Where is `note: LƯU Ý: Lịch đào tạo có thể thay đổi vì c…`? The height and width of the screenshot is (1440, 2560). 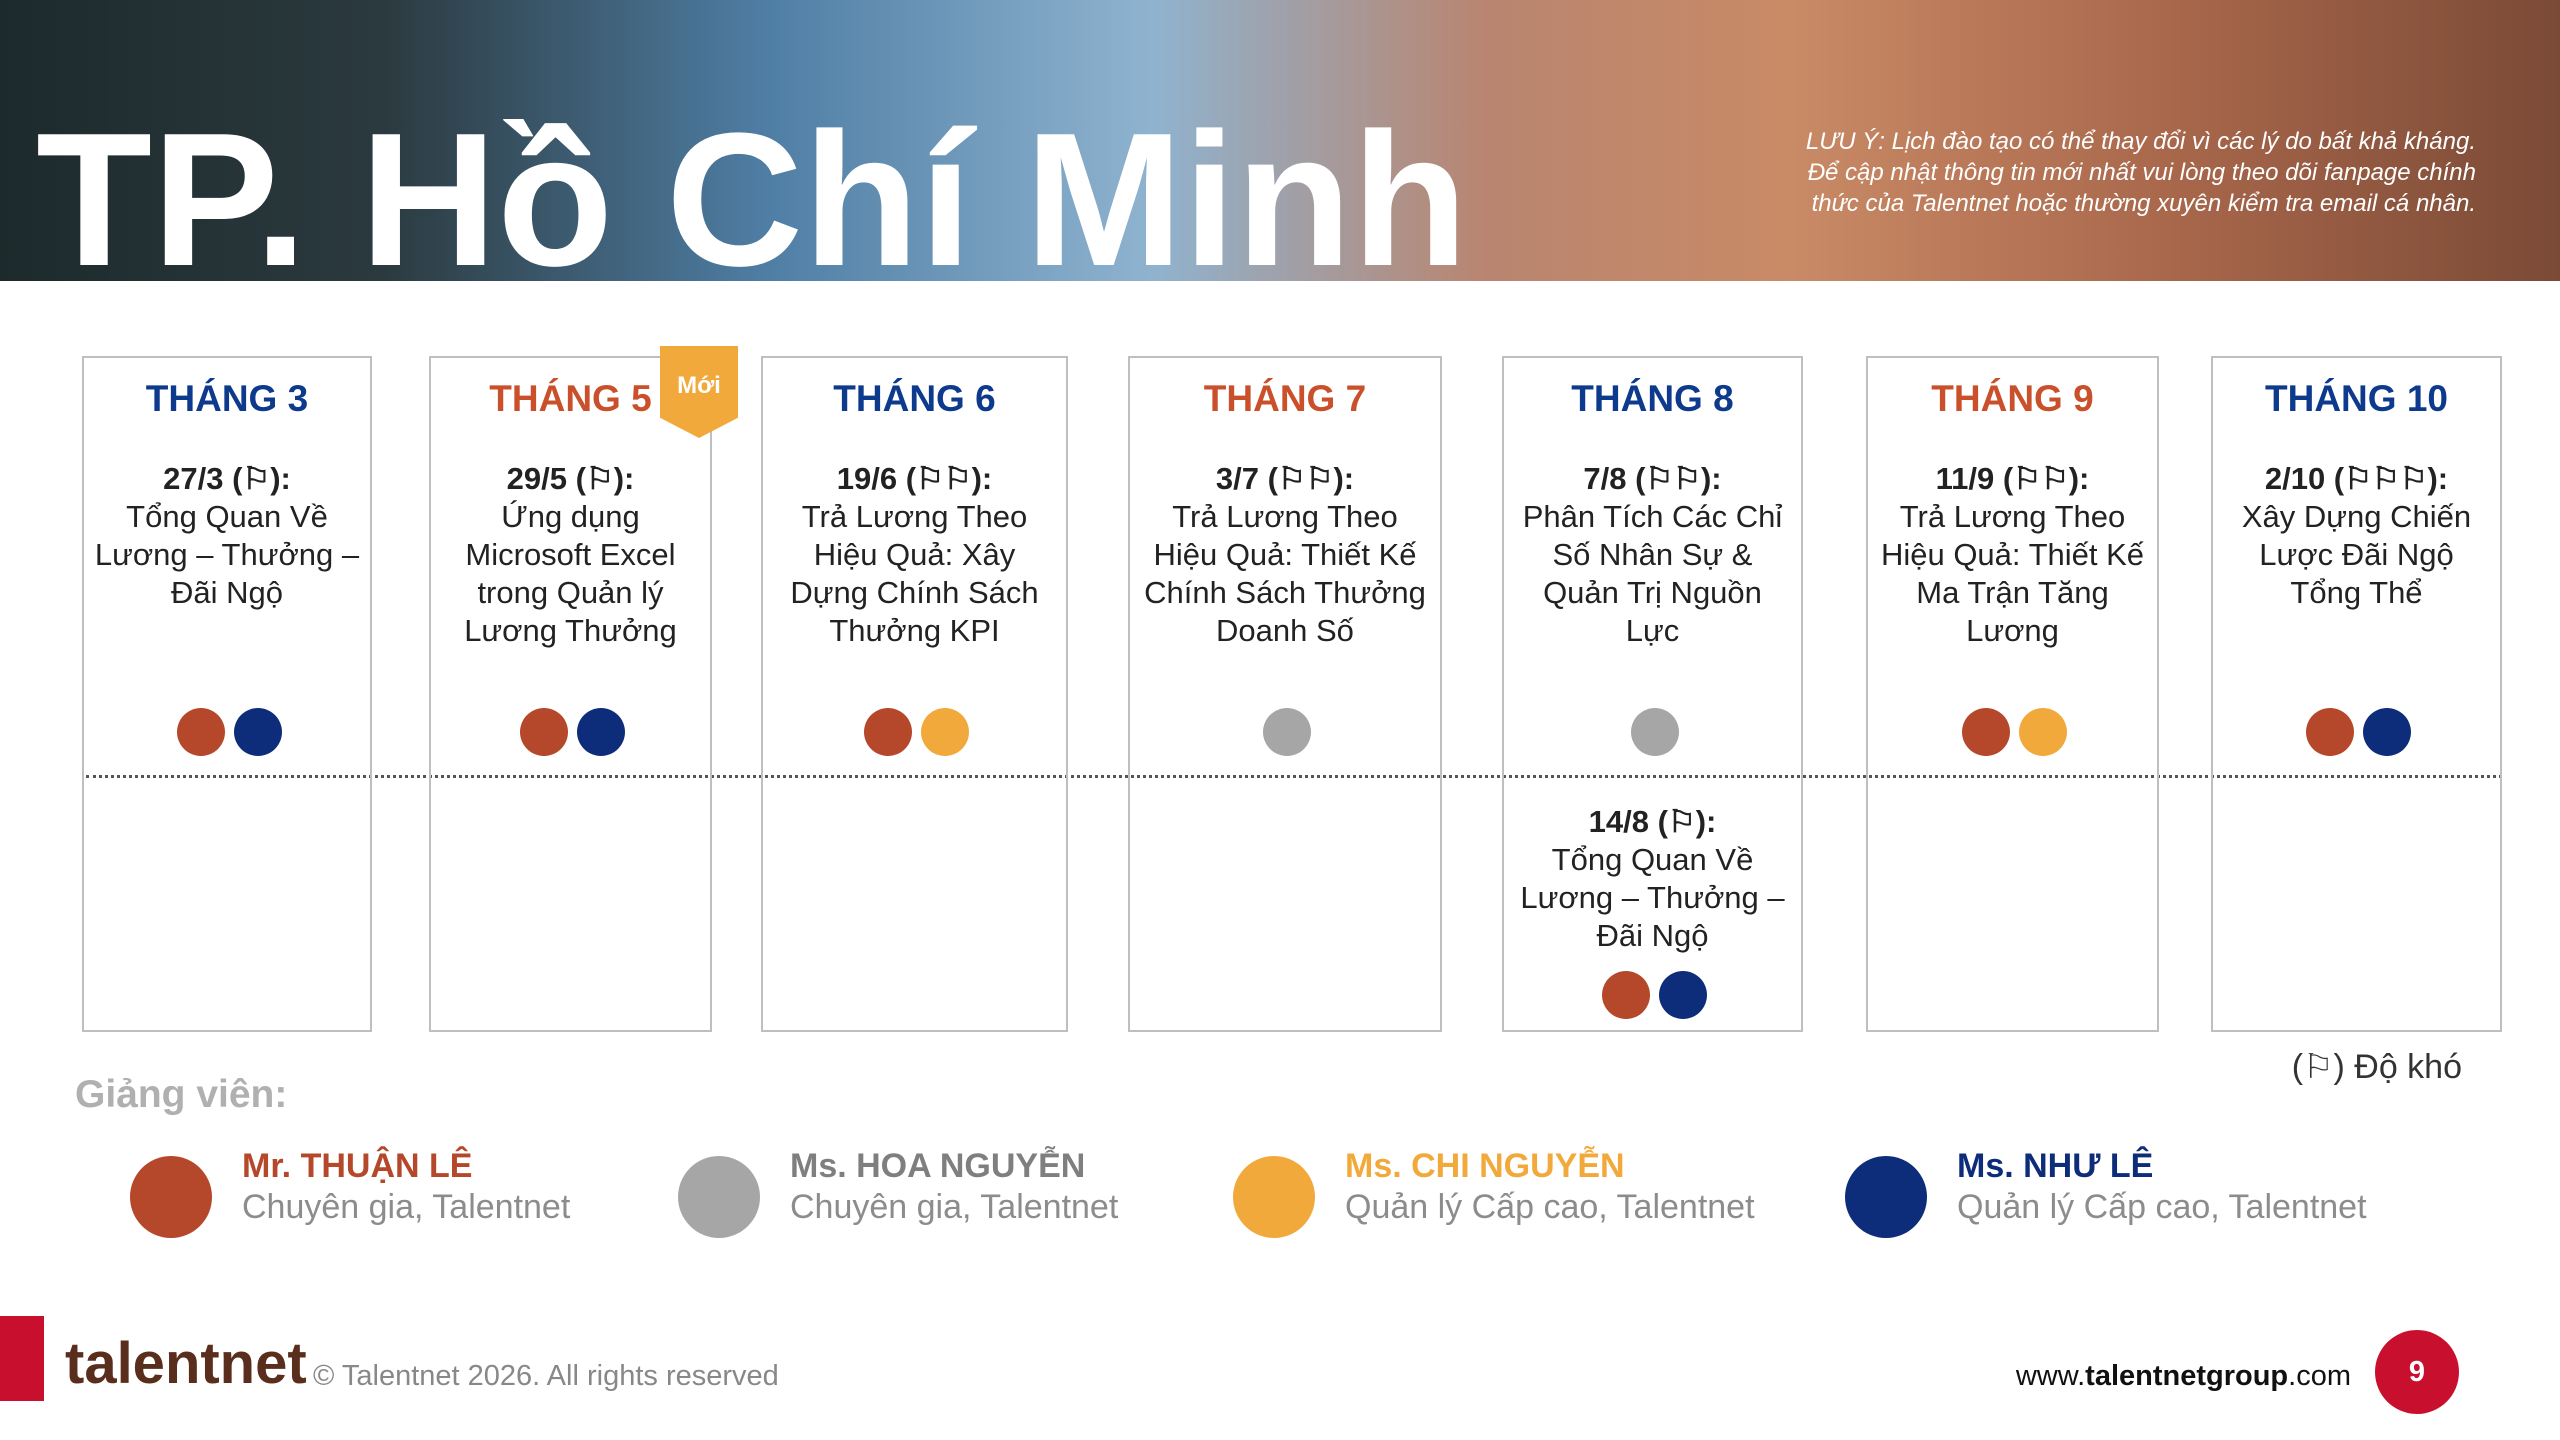
note: LƯU Ý: Lịch đào tạo có thể thay đổi vì c… is located at coordinates (2141, 172).